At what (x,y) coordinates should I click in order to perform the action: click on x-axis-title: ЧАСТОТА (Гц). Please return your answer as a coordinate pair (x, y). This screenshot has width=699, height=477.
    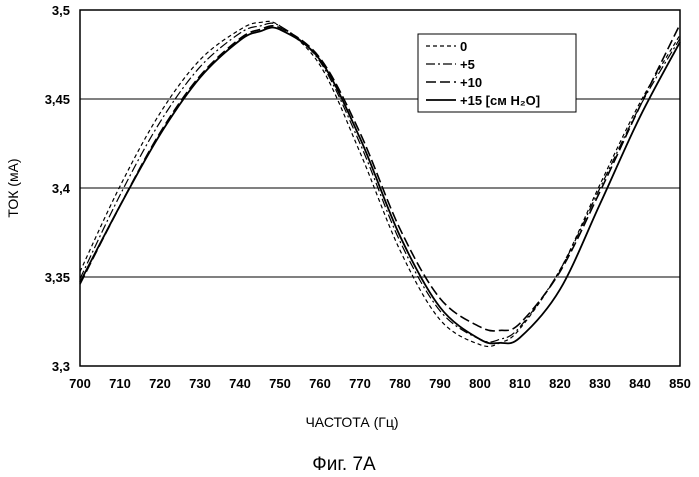
    Looking at the image, I should click on (351, 422).